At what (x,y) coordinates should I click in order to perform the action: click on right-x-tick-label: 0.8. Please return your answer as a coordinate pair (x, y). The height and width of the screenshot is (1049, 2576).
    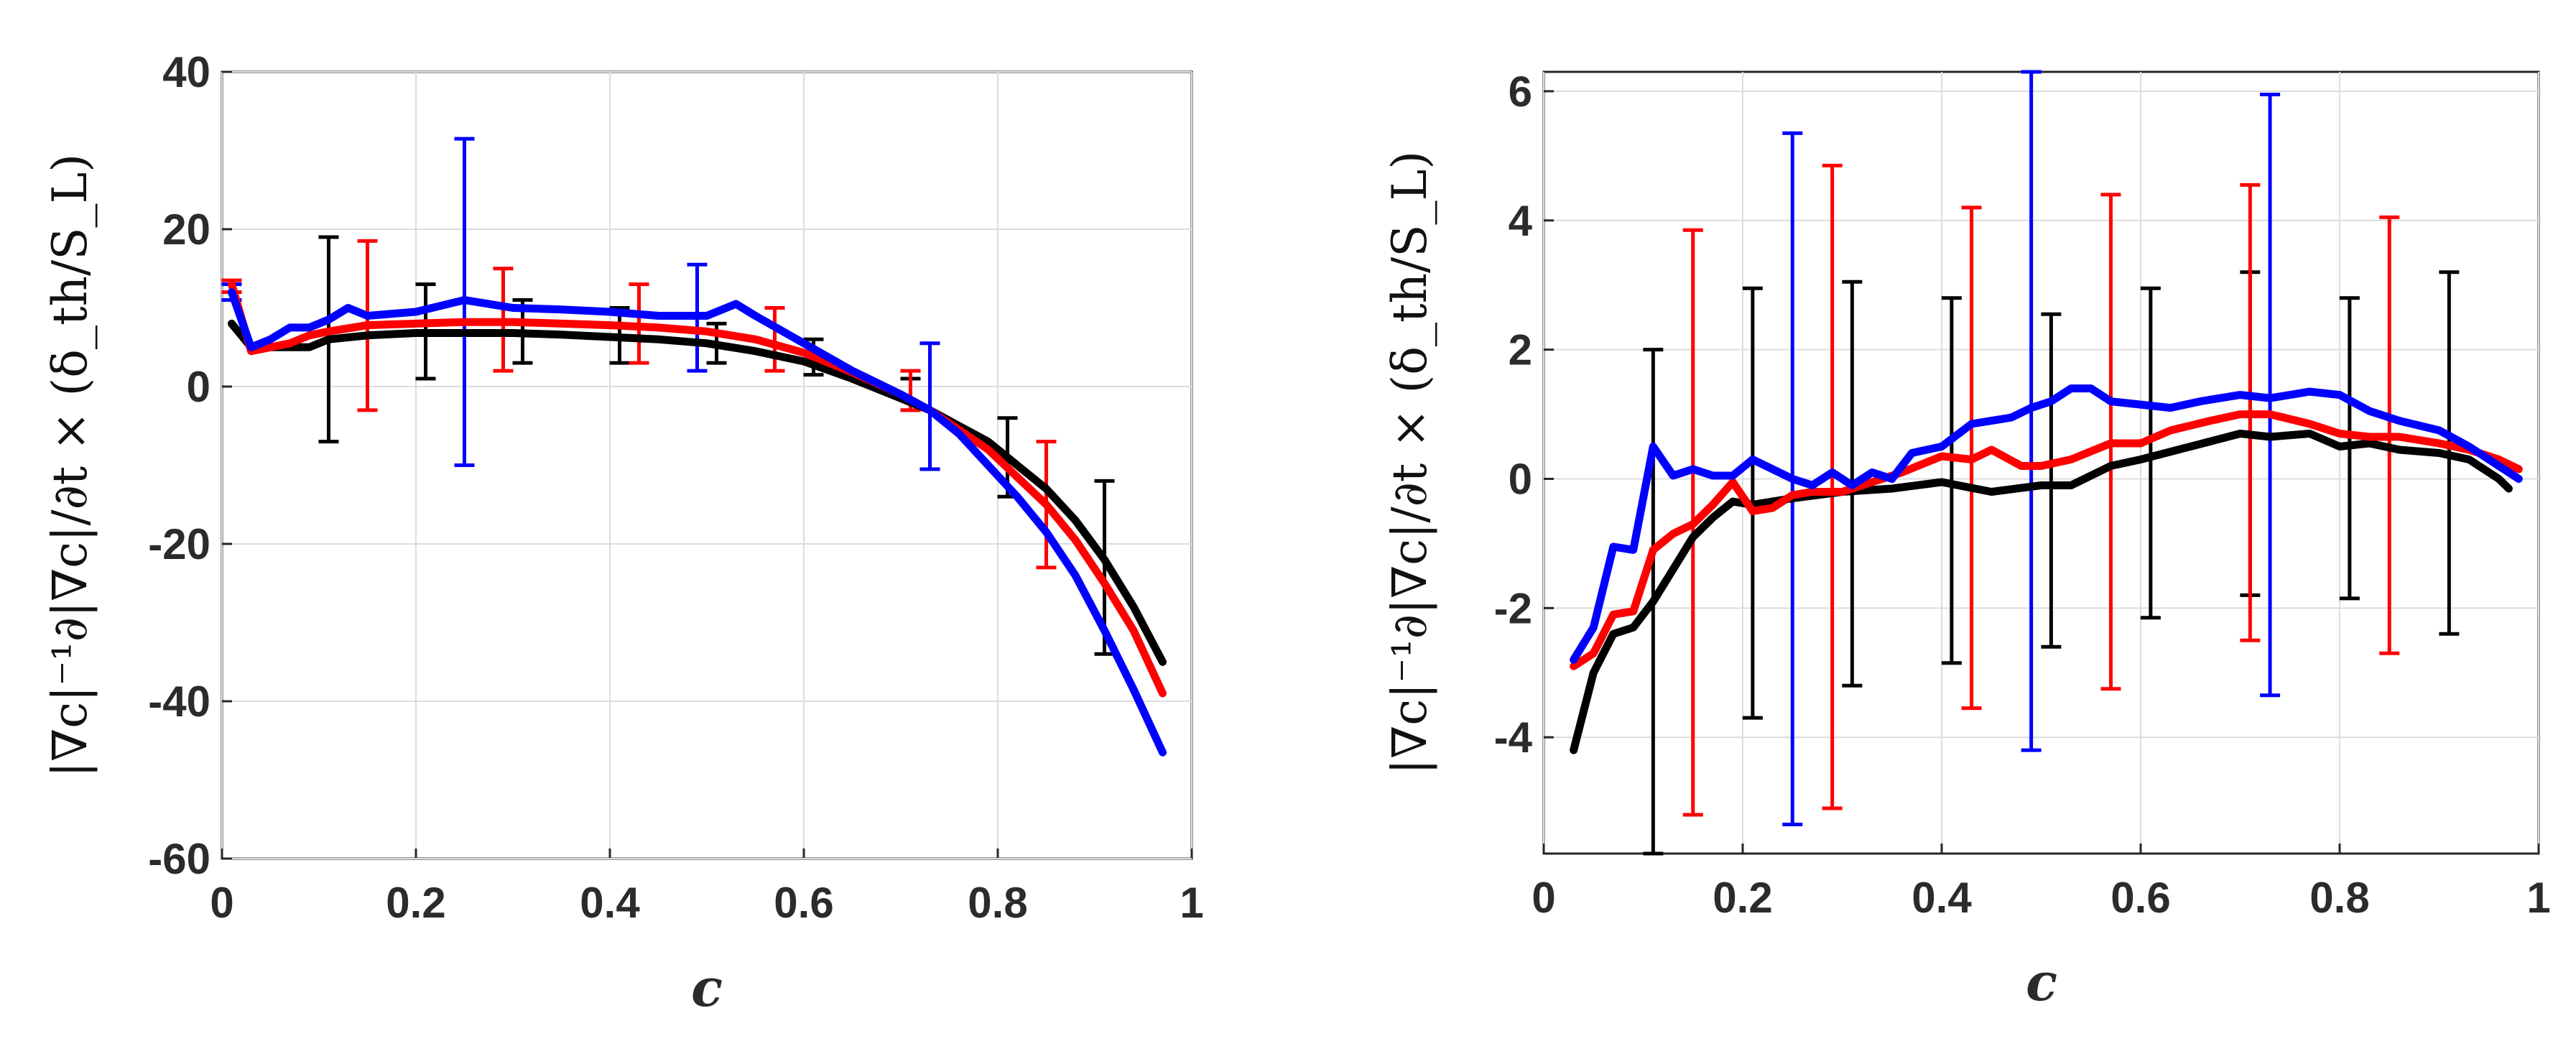
    Looking at the image, I should click on (2339, 898).